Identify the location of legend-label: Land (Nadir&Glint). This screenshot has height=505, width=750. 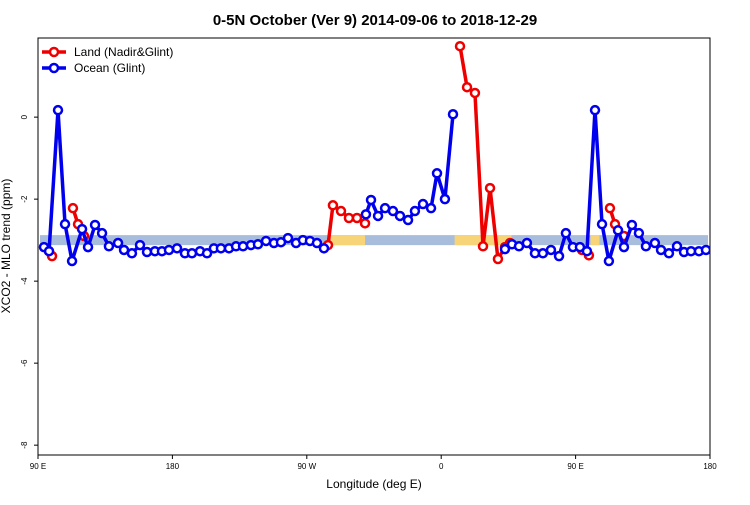
(123, 52).